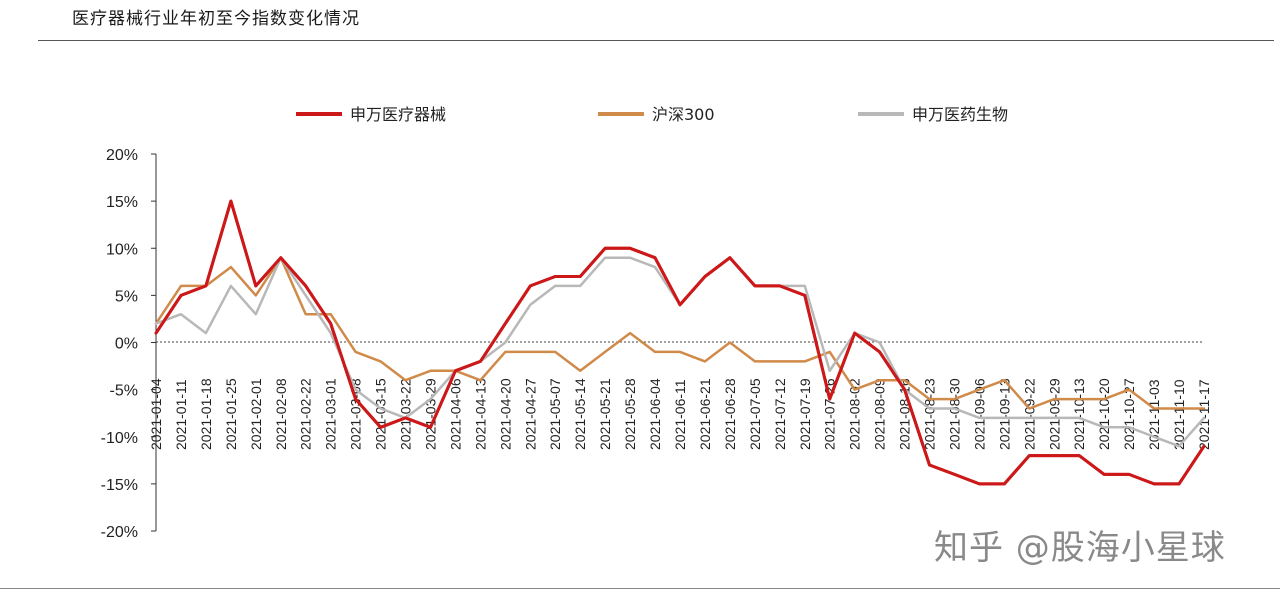 This screenshot has width=1280, height=594. What do you see at coordinates (930, 414) in the screenshot?
I see `x-tick-label: 2021-08-23` at bounding box center [930, 414].